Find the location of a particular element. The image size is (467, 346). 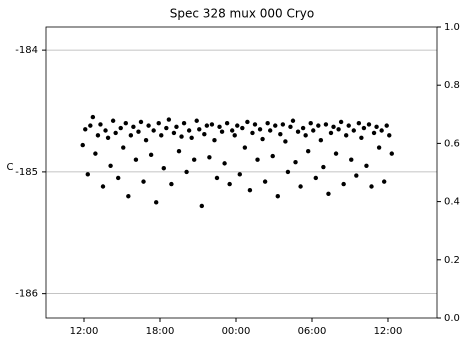

y2-tick-label: 0.4 is located at coordinates (452, 202).